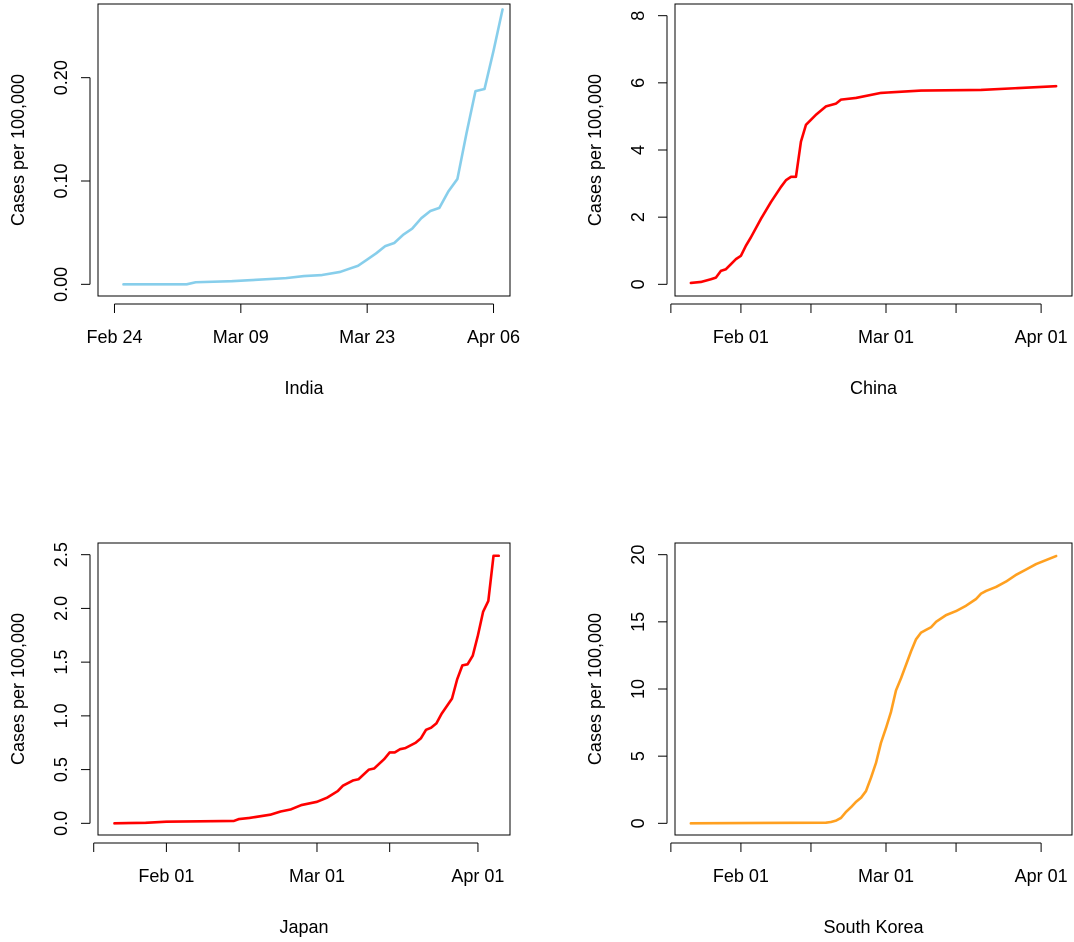 This screenshot has width=1074, height=942. What do you see at coordinates (874, 388) in the screenshot?
I see `x-axis-title: China` at bounding box center [874, 388].